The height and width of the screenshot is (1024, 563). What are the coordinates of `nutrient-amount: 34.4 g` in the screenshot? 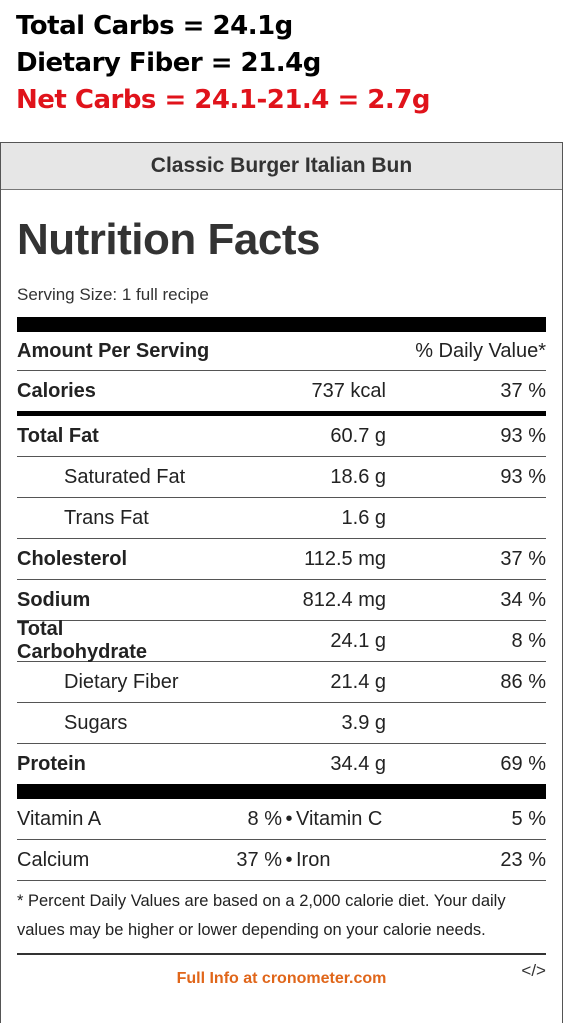 It's located at (358, 763).